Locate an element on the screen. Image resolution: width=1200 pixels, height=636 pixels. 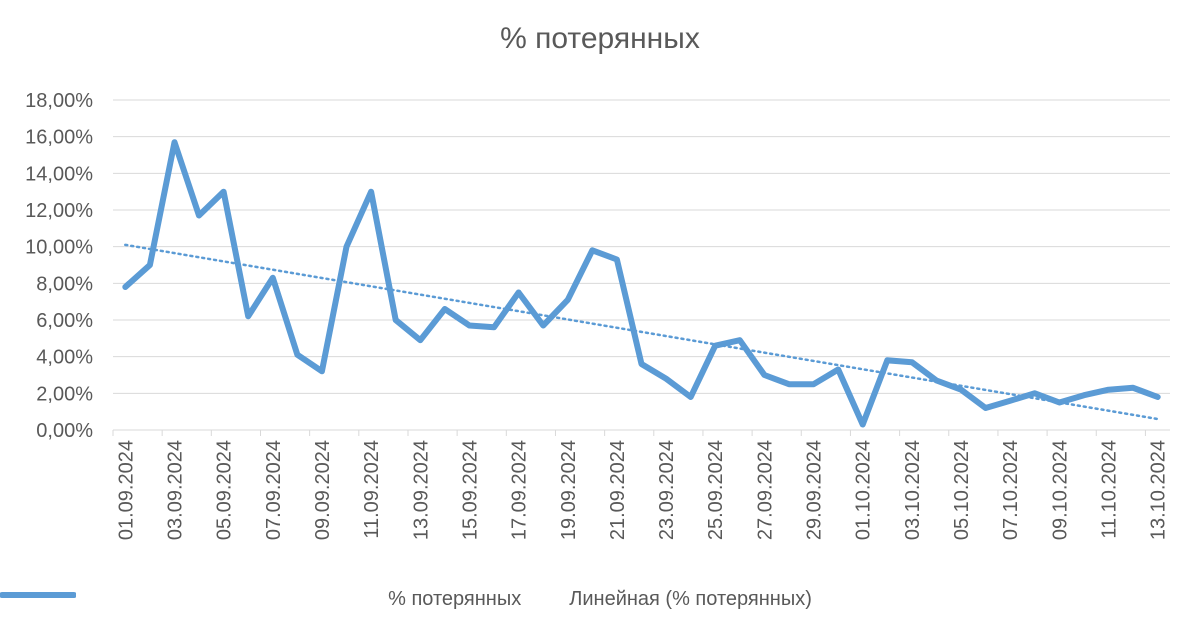
x-tick-label: 07.10.2024 is located at coordinates (1011, 490).